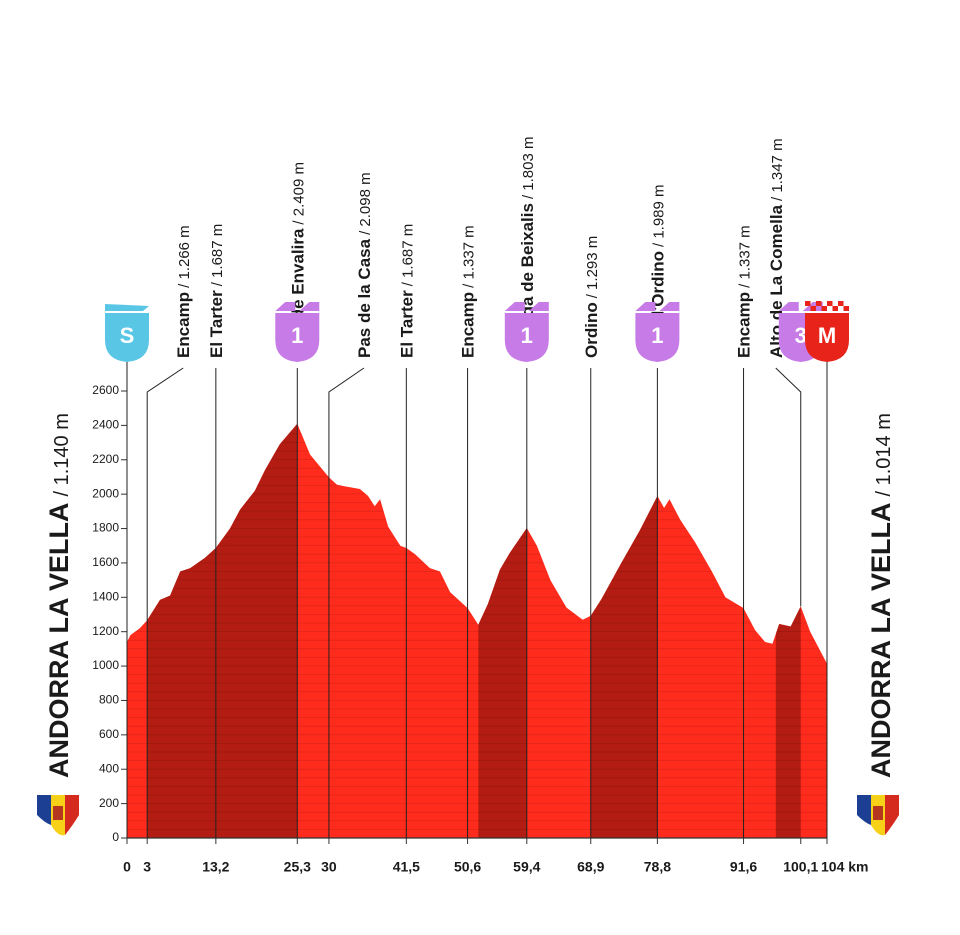 Image resolution: width=960 pixels, height=935 pixels. I want to click on y-tick-label: 2000, so click(105, 493).